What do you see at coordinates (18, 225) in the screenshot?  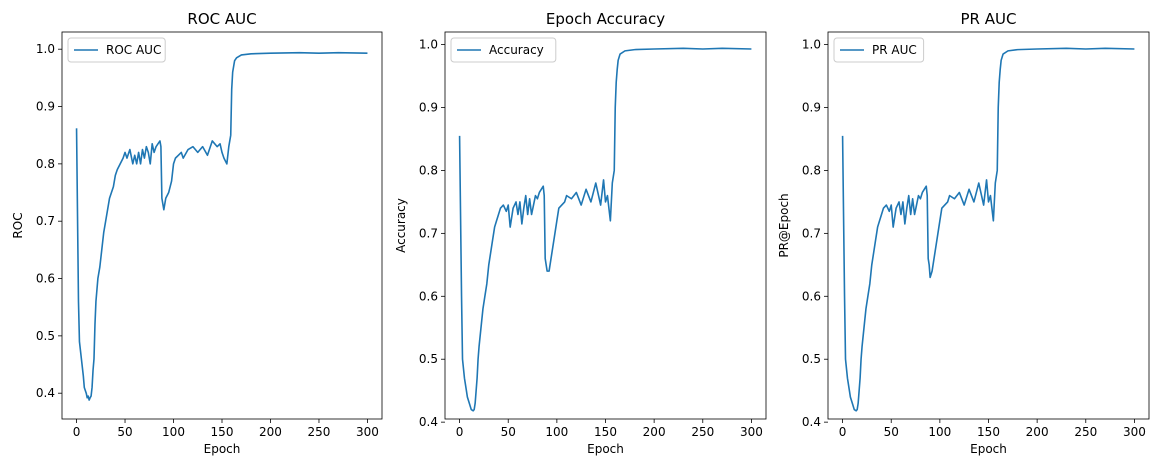 I see `y-axis-label: ROC` at bounding box center [18, 225].